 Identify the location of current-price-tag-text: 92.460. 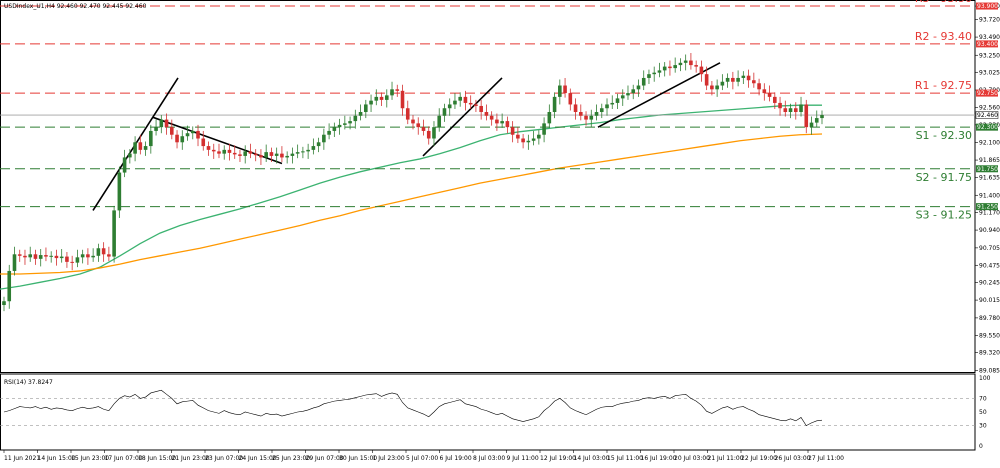
(987, 115).